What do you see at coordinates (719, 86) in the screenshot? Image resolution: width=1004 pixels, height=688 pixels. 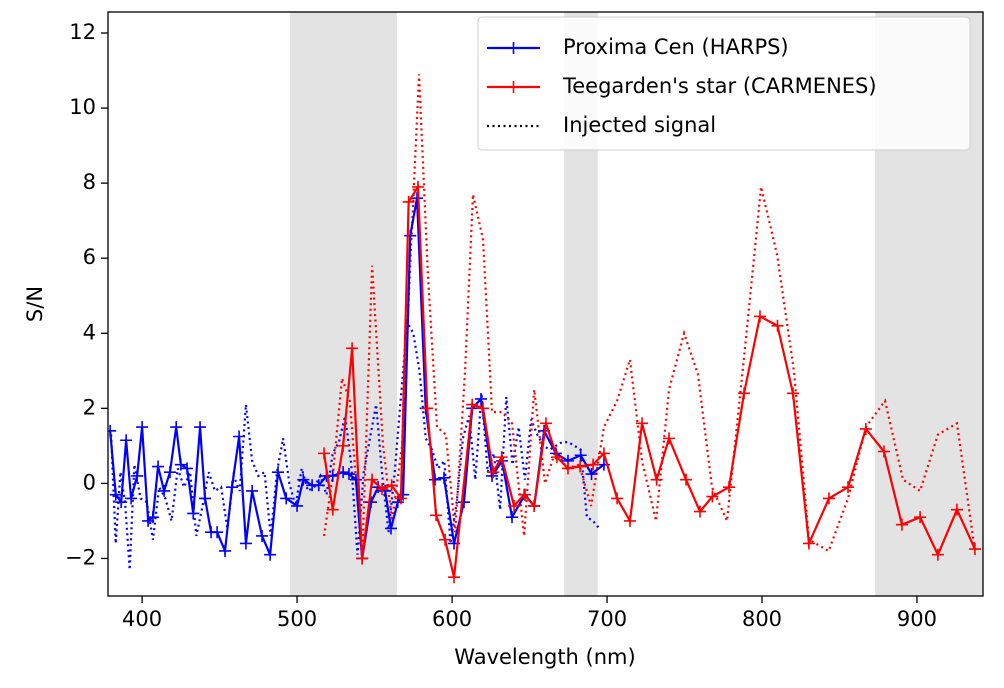 I see `legend-label: Teegarden's star (CARMENES)` at bounding box center [719, 86].